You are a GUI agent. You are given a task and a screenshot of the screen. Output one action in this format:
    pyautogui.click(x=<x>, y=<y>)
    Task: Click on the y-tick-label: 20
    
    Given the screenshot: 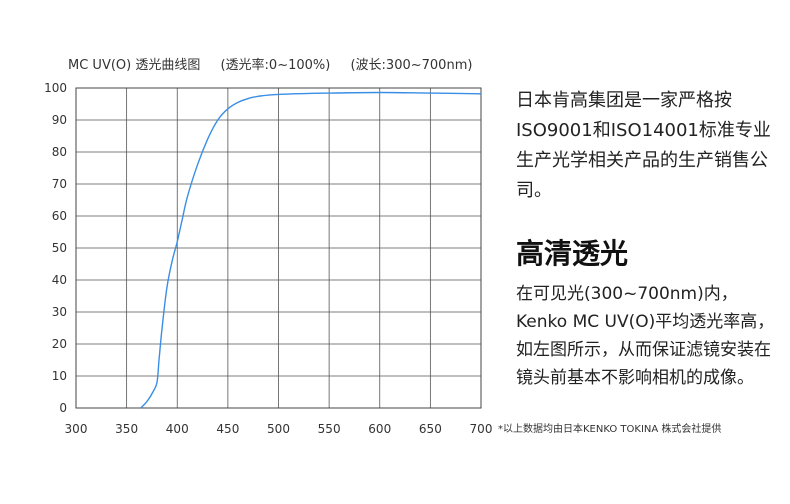 What is the action you would take?
    pyautogui.click(x=59, y=344)
    